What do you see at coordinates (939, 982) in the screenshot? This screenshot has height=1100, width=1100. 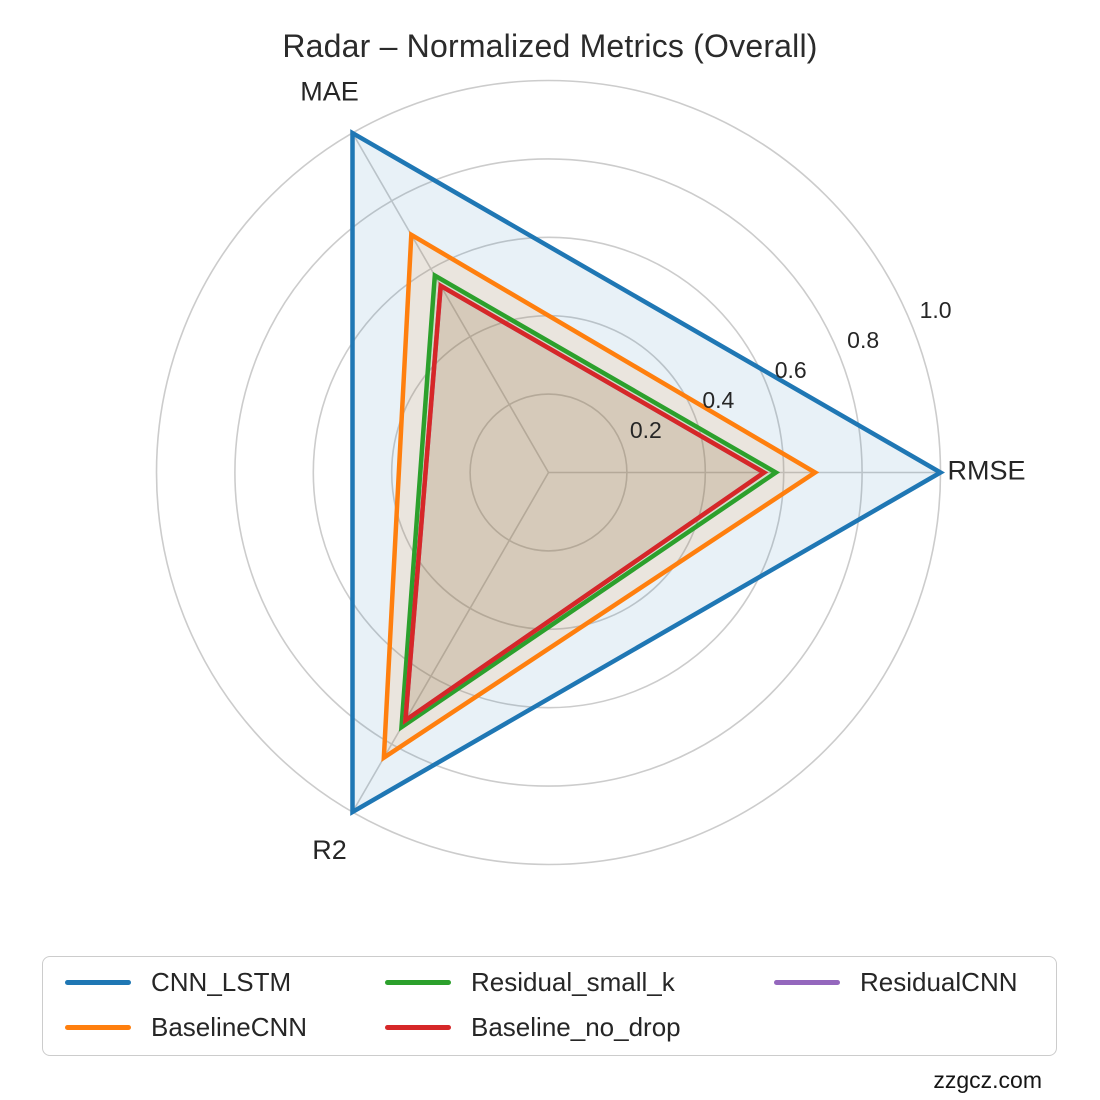 I see `legend-label: ResidualCNN` at bounding box center [939, 982].